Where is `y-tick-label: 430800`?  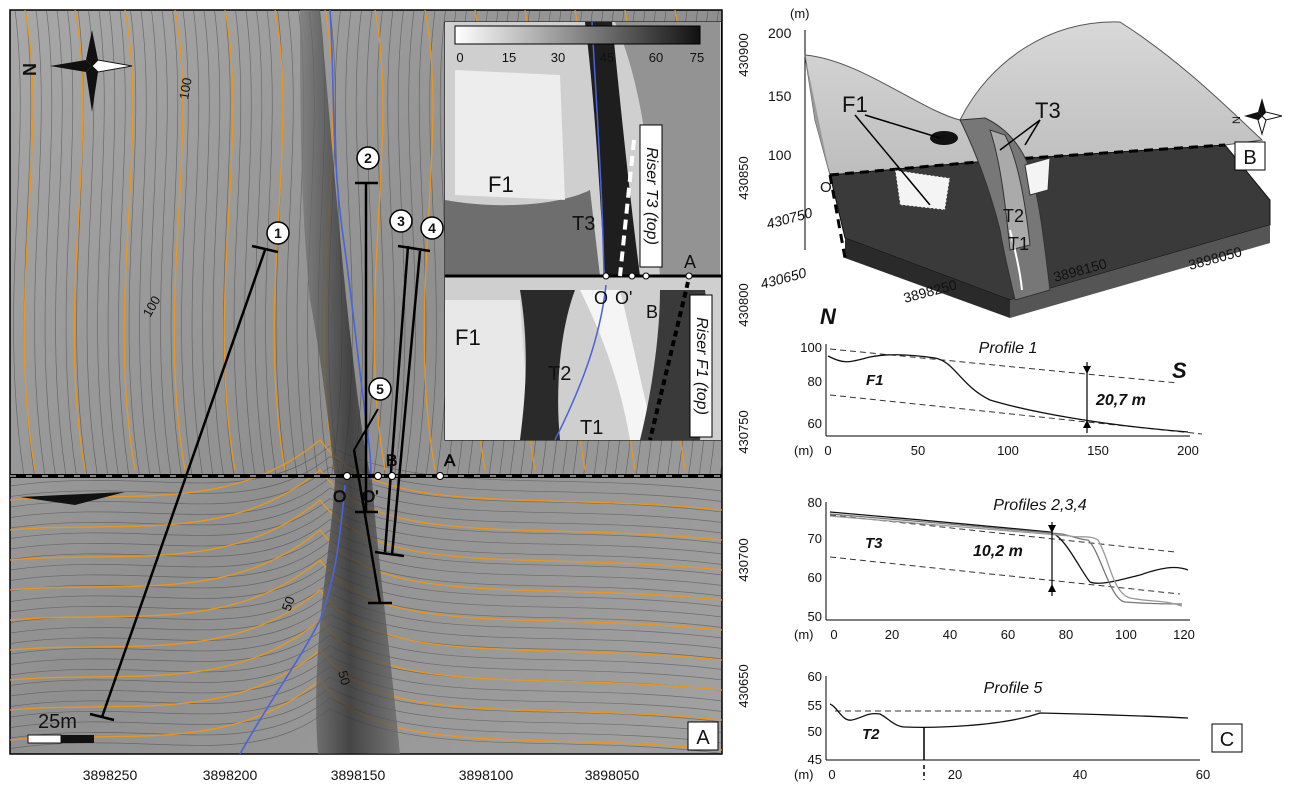
y-tick-label: 430800 is located at coordinates (743, 304).